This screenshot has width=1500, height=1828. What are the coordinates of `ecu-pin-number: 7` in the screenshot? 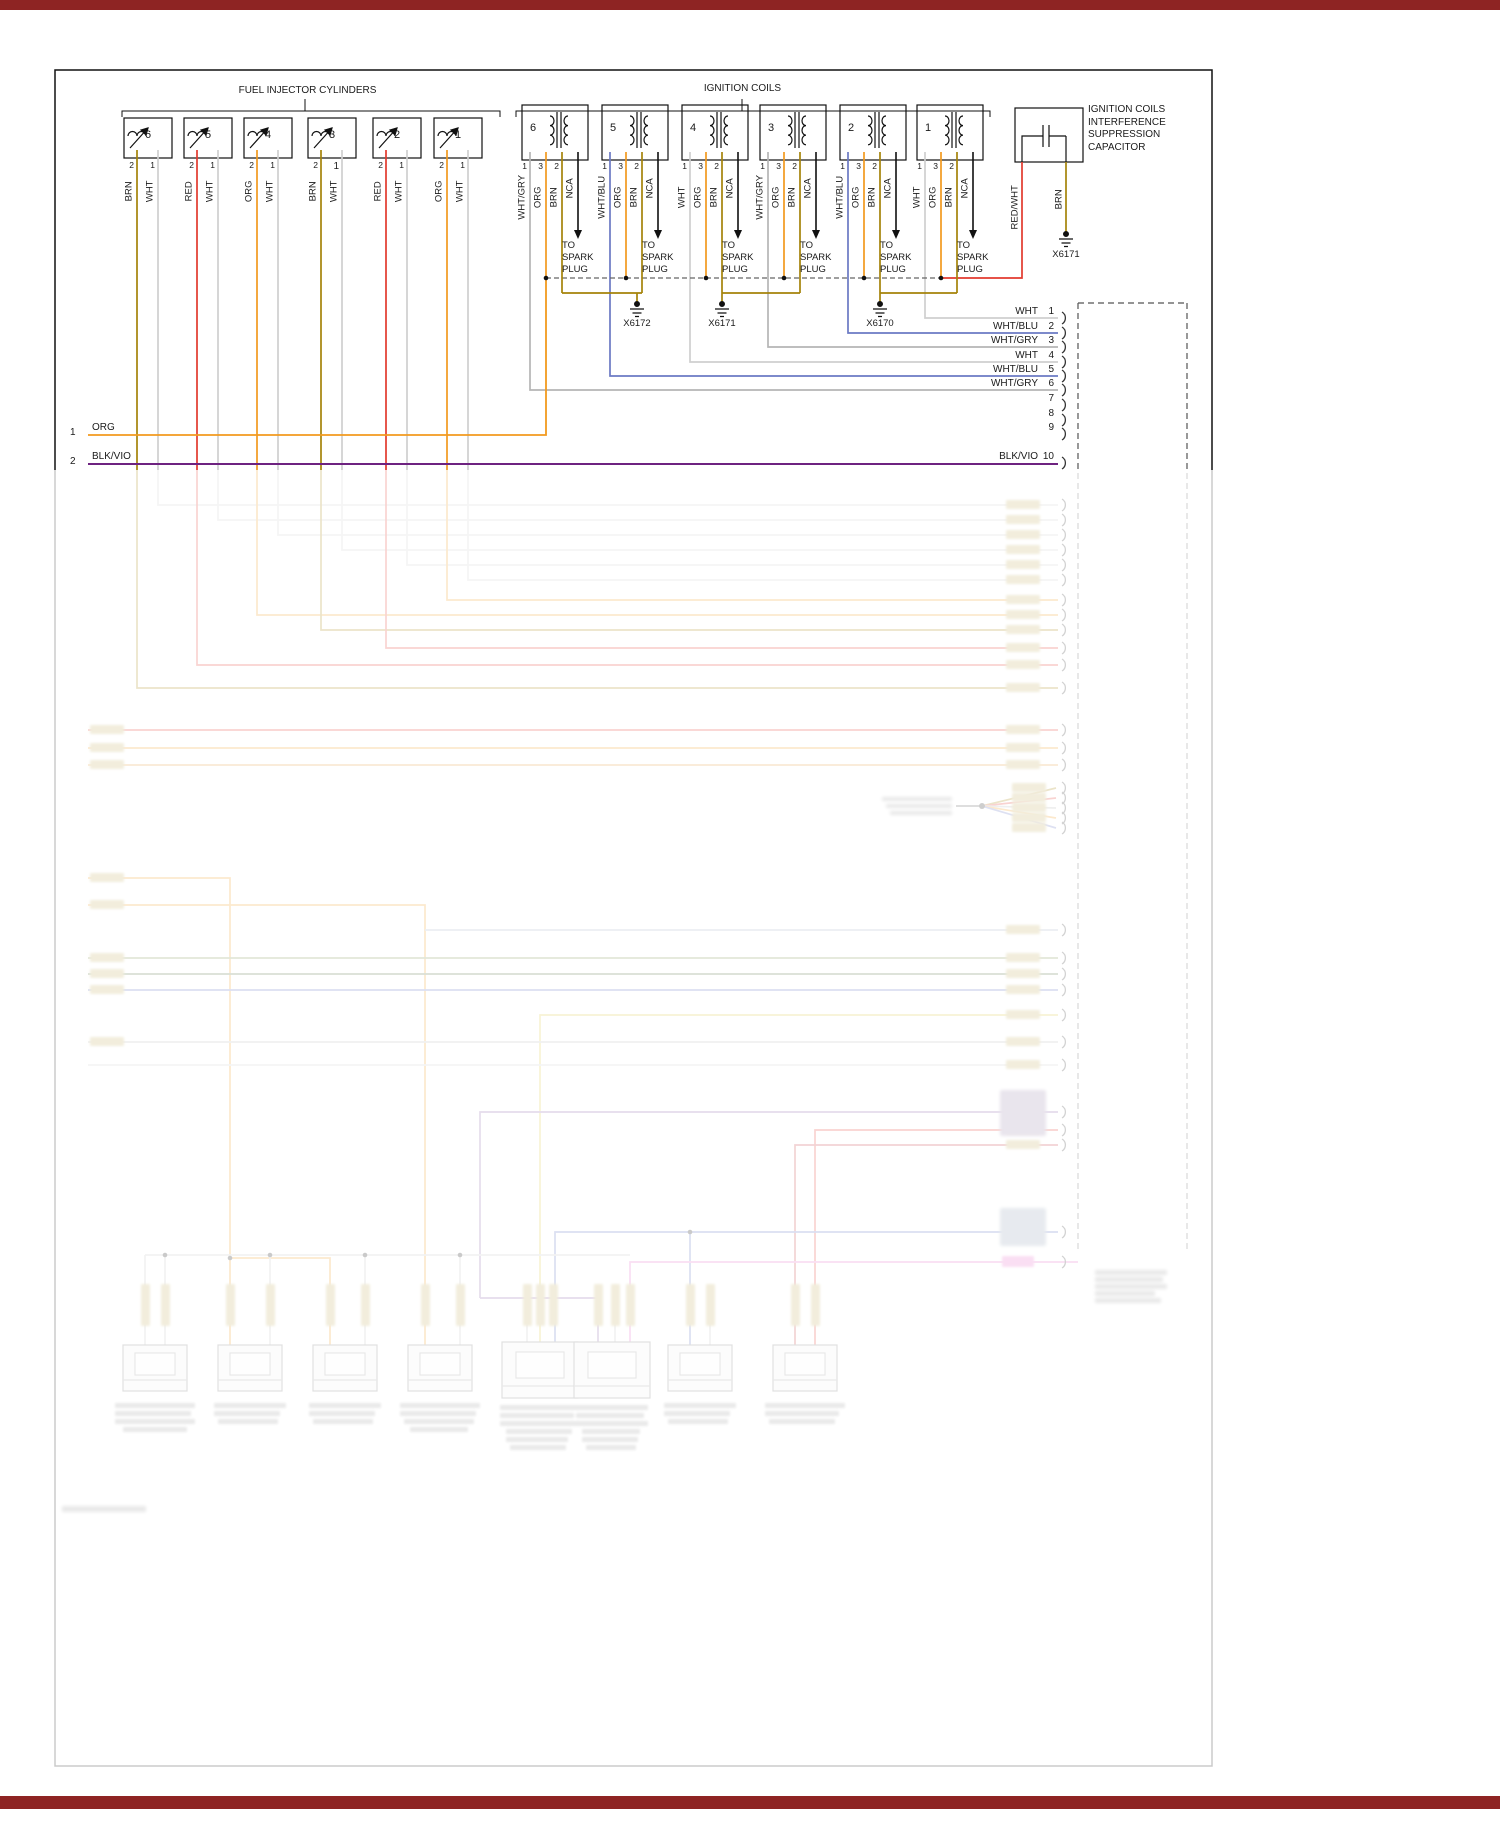 It's located at (1051, 398).